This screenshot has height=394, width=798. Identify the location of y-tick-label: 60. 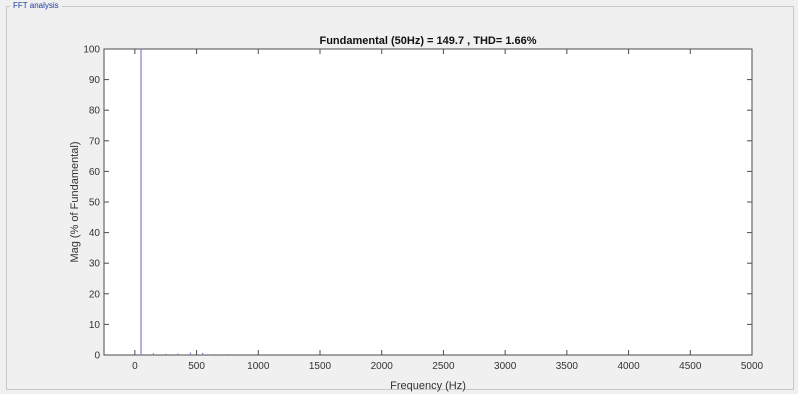
(95, 172).